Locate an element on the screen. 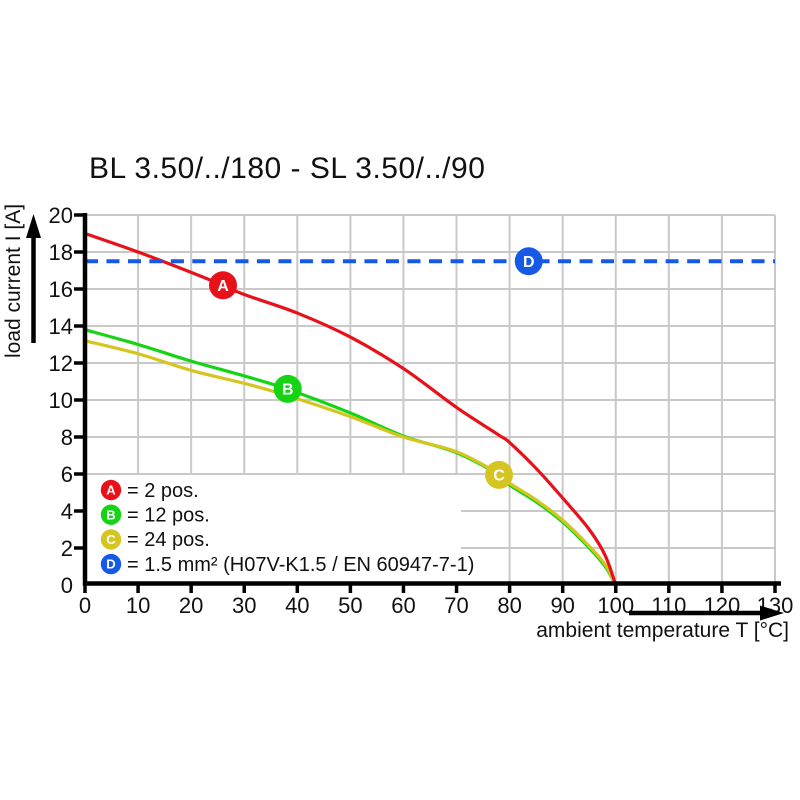 The height and width of the screenshot is (800, 800). svg-text: 90 is located at coordinates (562, 605).